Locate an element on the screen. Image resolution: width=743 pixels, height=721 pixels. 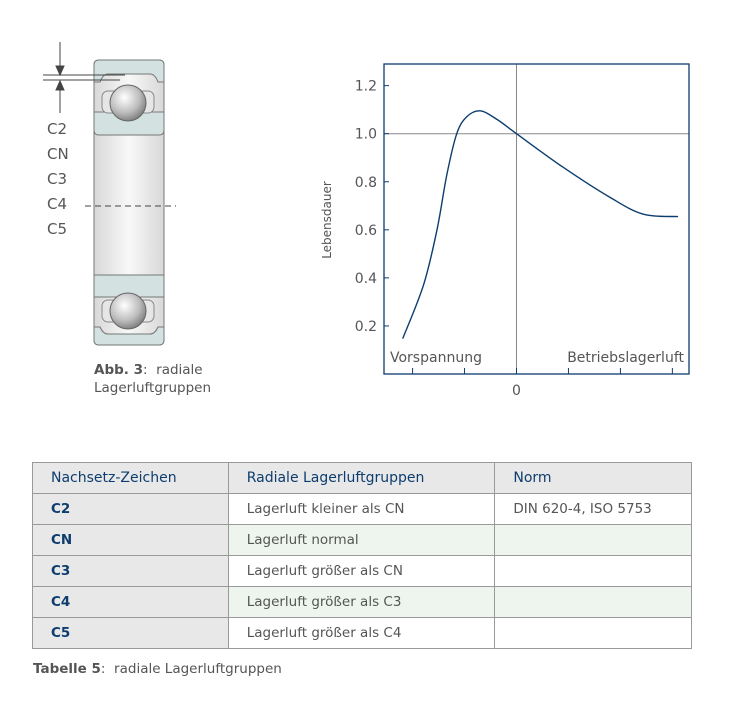
clearance-label: C4 is located at coordinates (57, 204).